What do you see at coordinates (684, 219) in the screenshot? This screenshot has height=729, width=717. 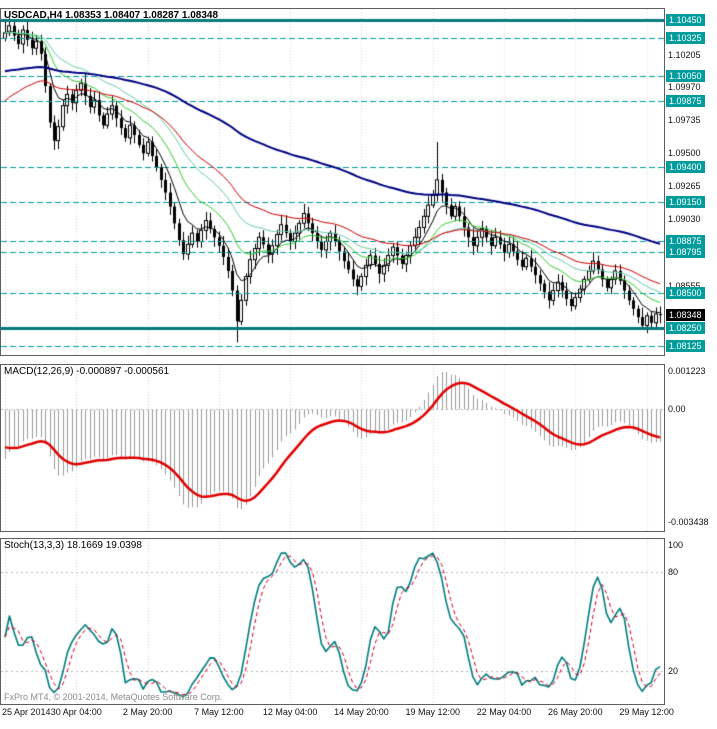 I see `price-scale-label: 1.09030` at bounding box center [684, 219].